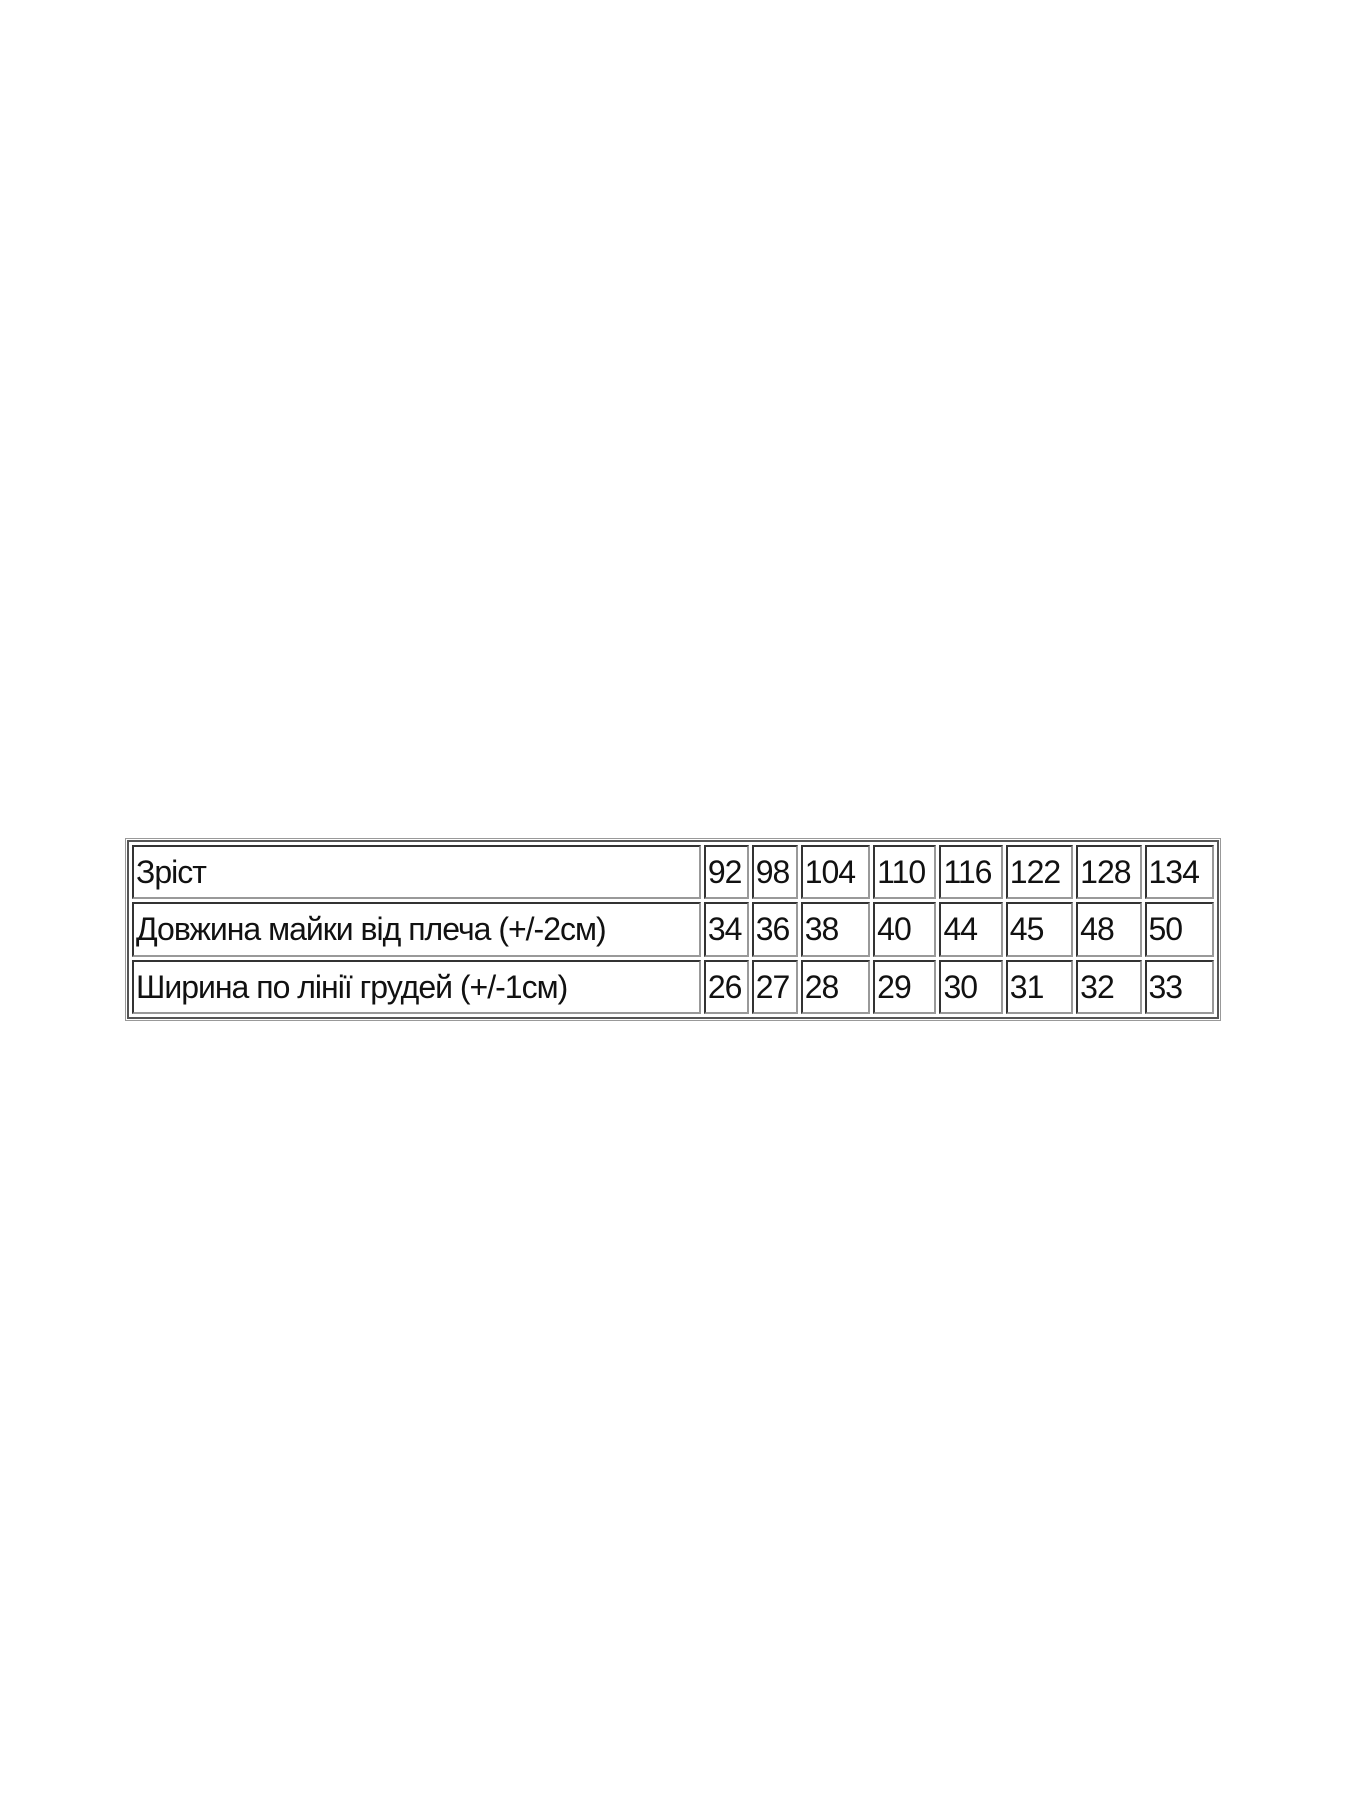  What do you see at coordinates (835, 929) in the screenshot?
I see `table-cell: 38` at bounding box center [835, 929].